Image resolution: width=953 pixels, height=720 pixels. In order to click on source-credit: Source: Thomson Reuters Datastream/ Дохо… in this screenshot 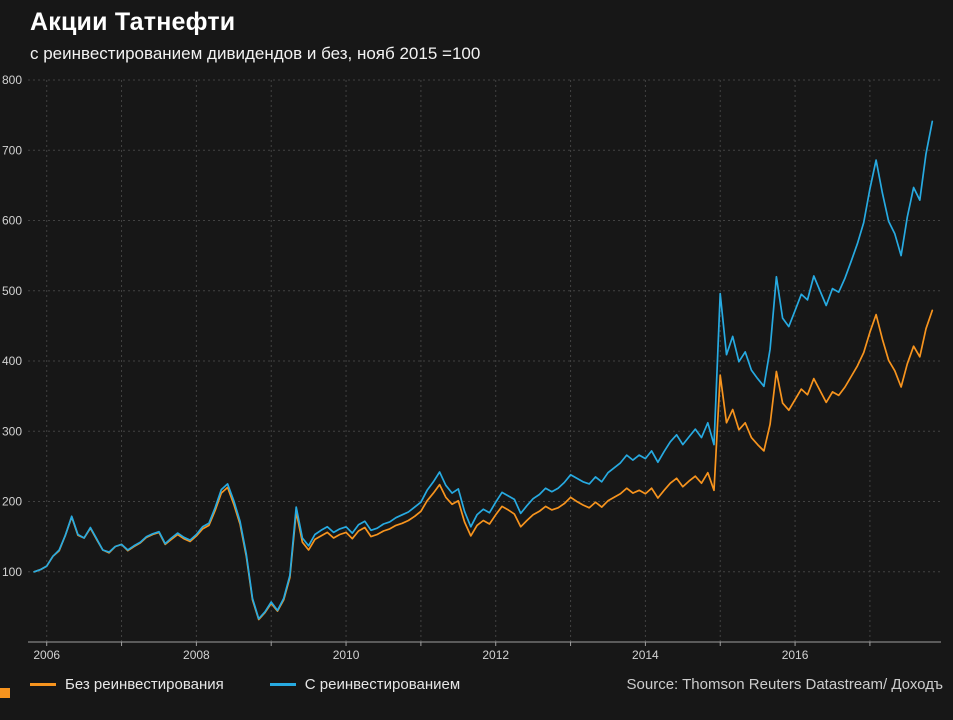, I will do `click(784, 684)`.